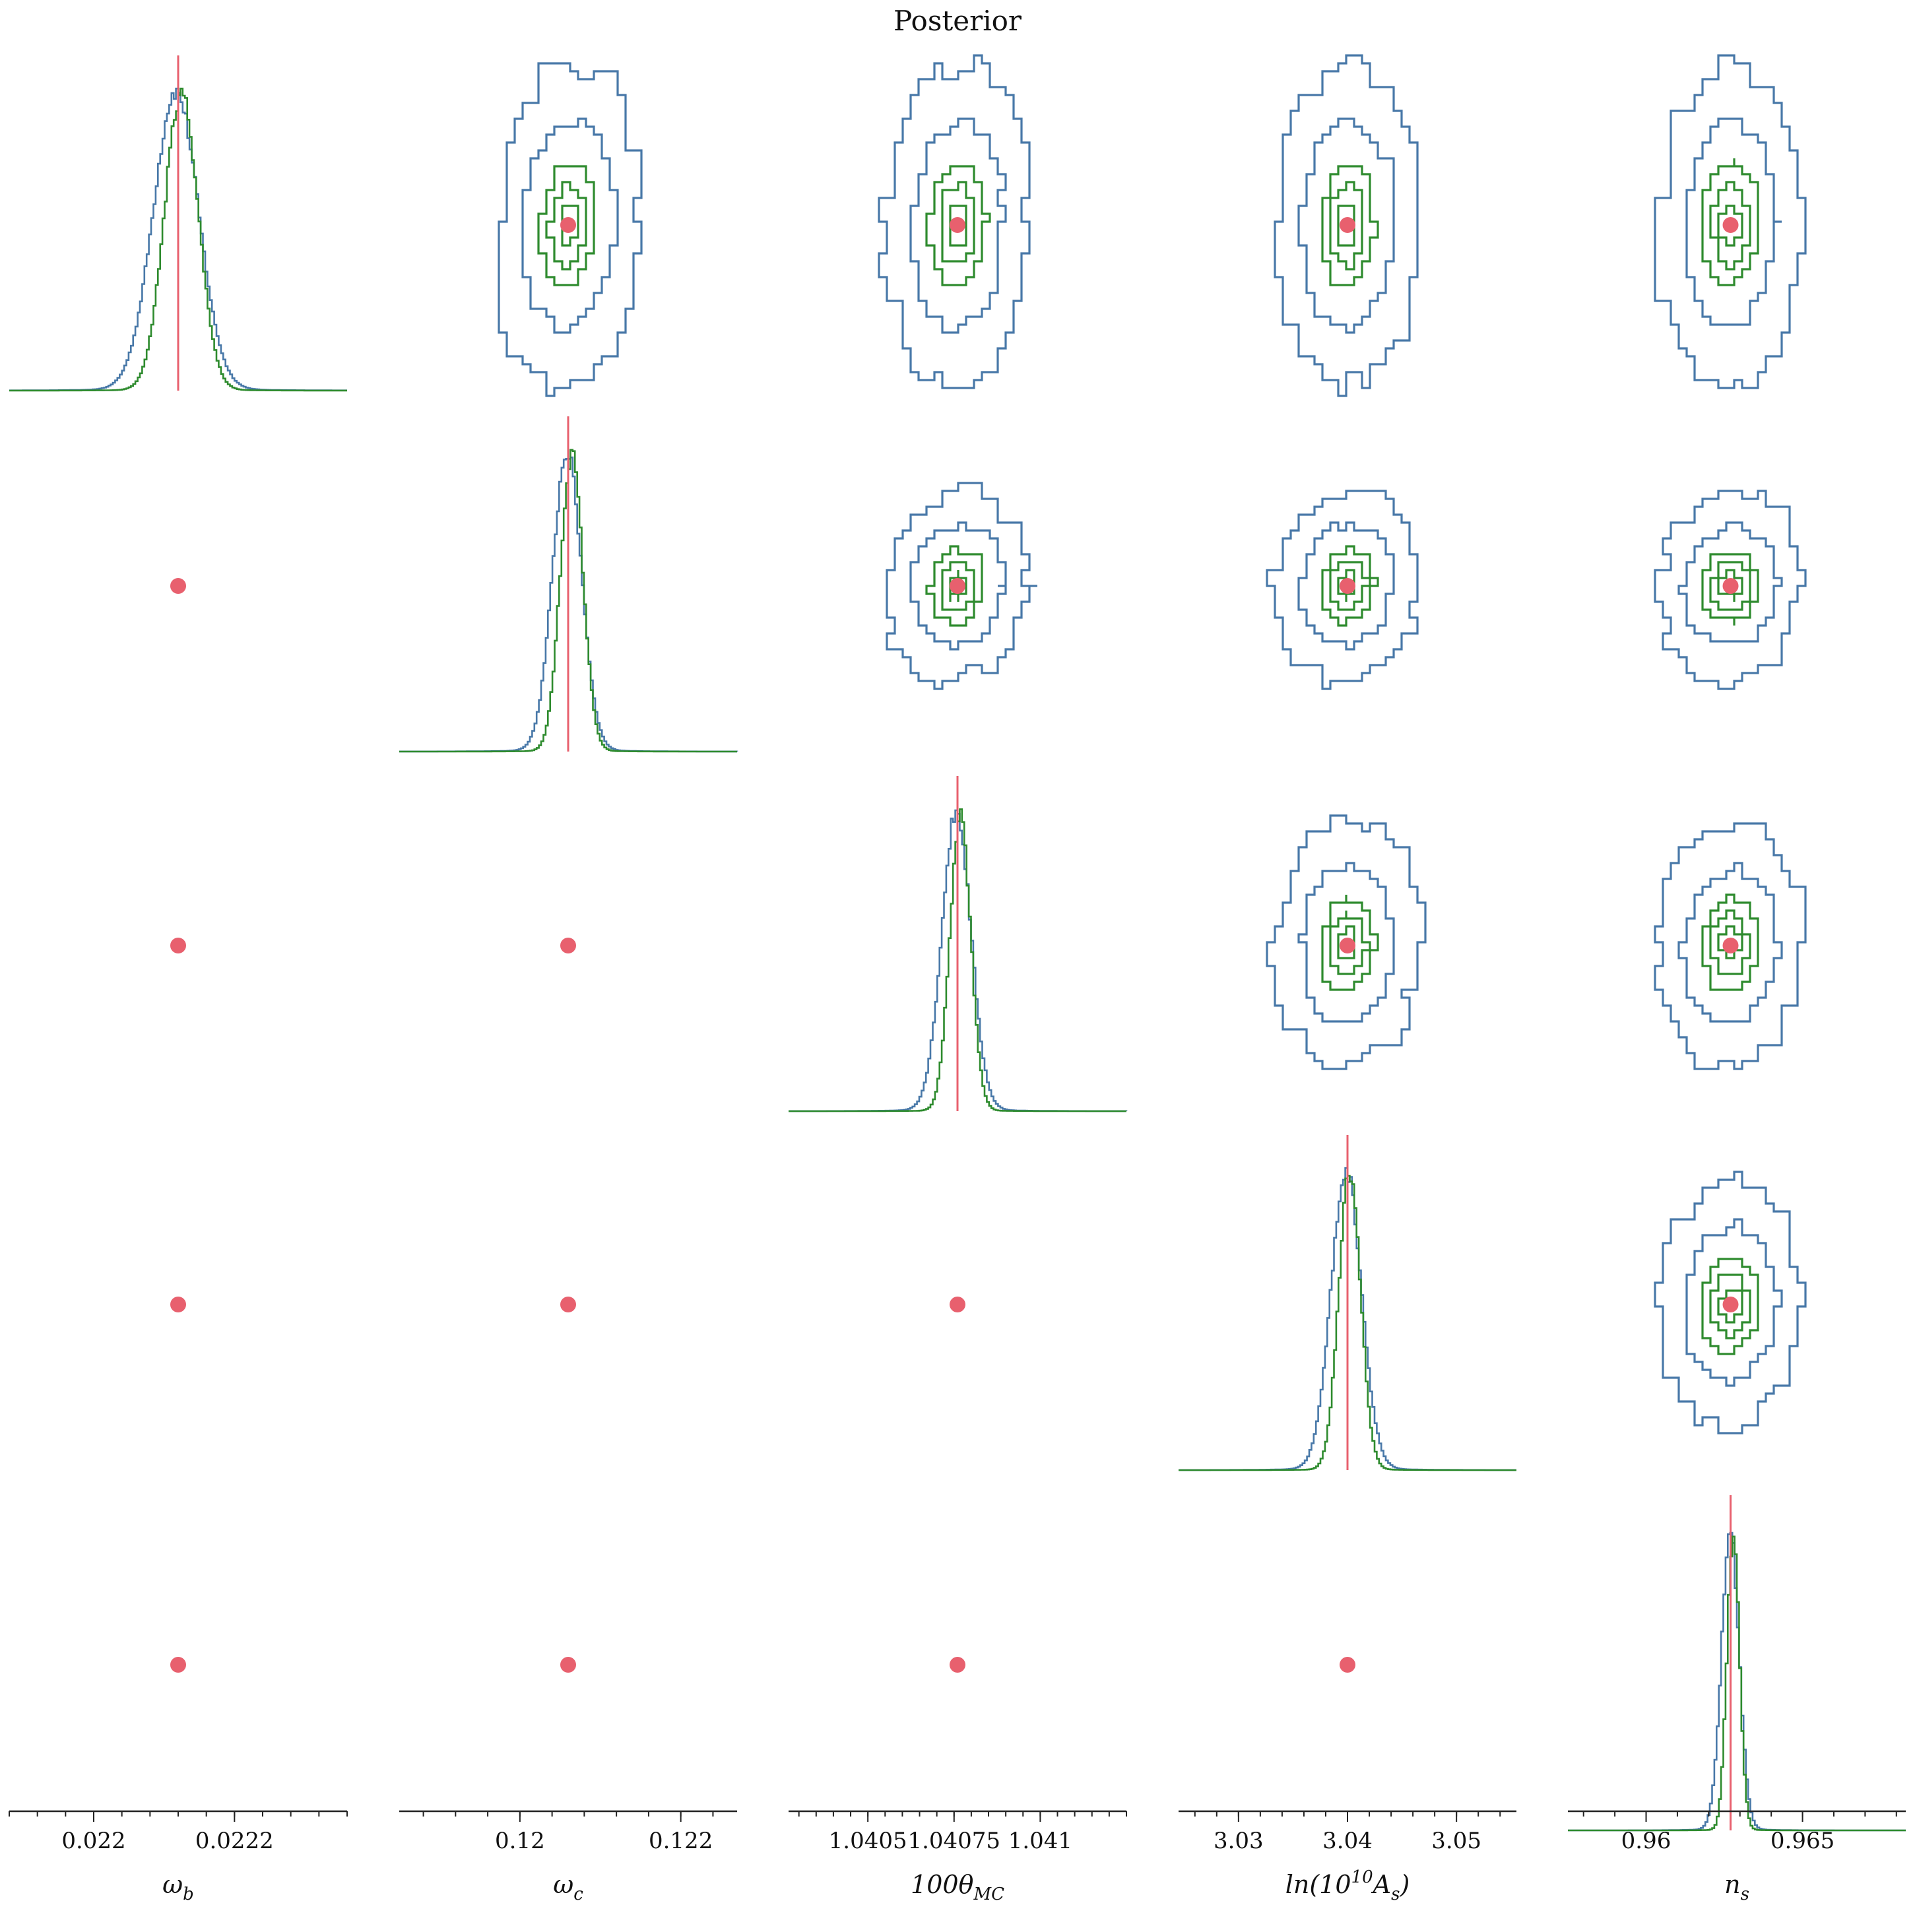  I want to click on axis-label-omega_c: ωc, so click(568, 1887).